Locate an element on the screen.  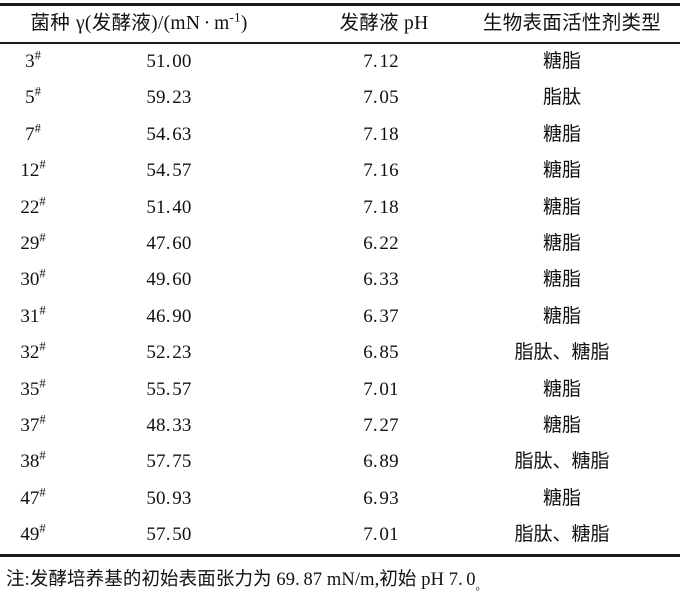
ph-decimal: 18 is located at coordinates (389, 207).